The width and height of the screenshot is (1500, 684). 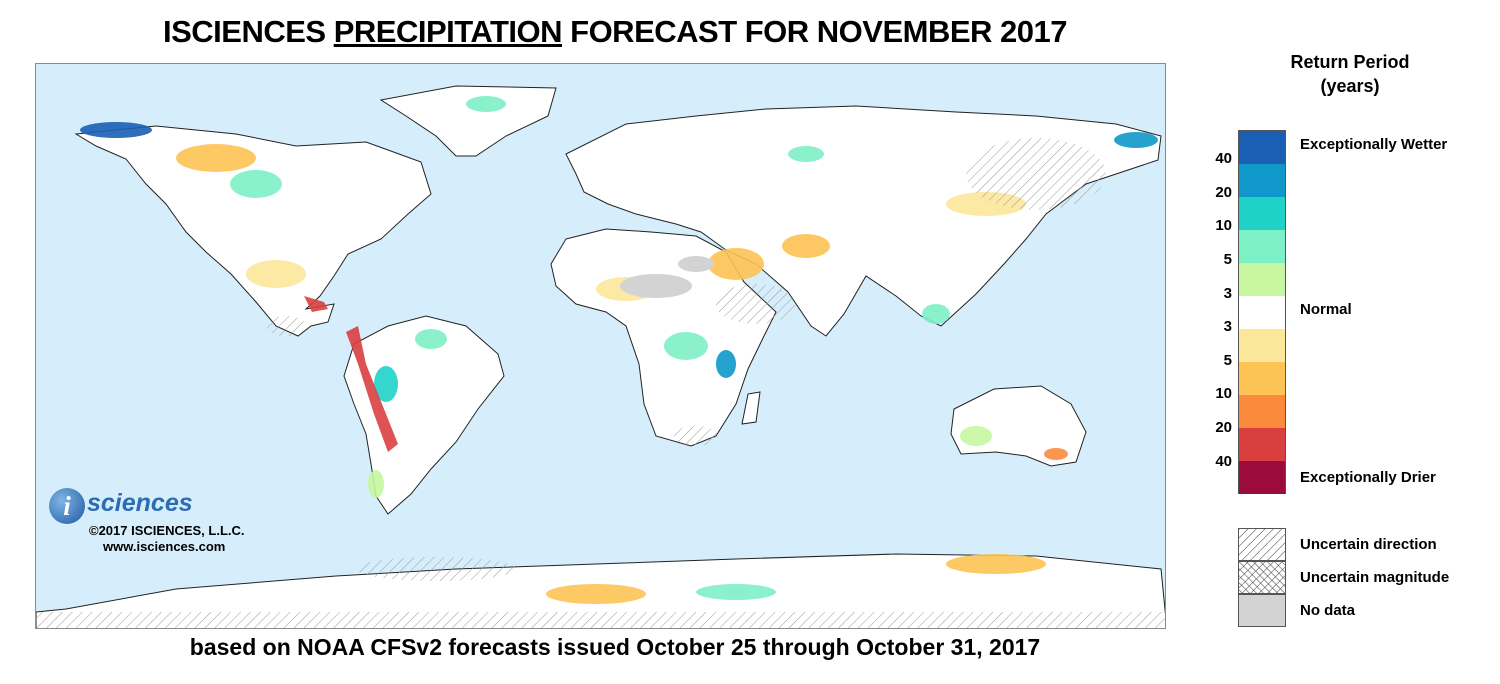 I want to click on legend-pattern-nodata, so click(x=1262, y=610).